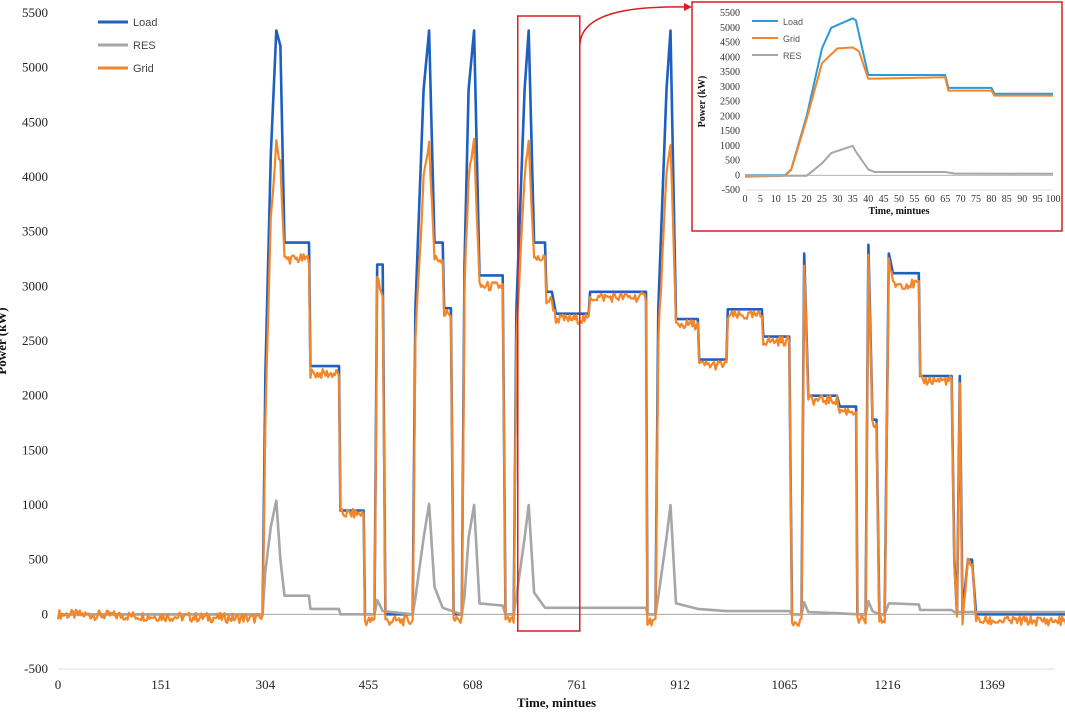  What do you see at coordinates (266, 684) in the screenshot?
I see `x-tick-label: 304` at bounding box center [266, 684].